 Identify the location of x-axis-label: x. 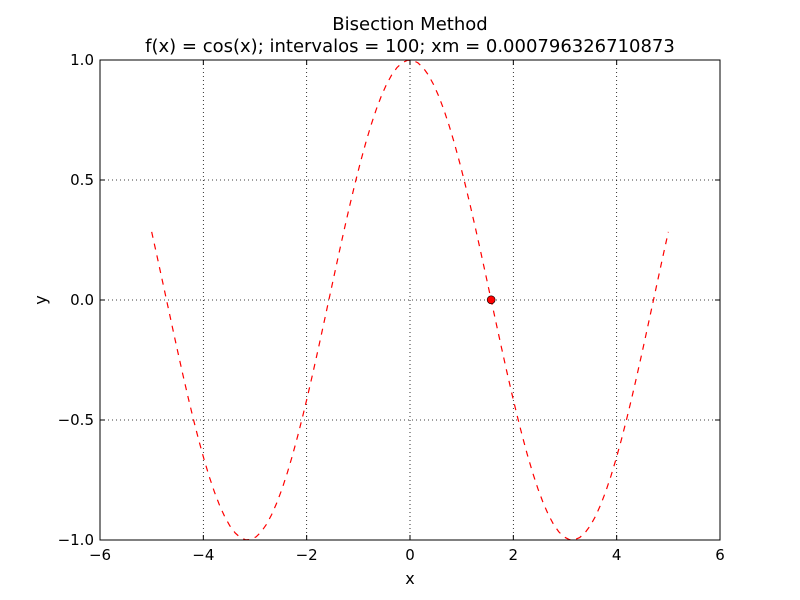
(409, 578).